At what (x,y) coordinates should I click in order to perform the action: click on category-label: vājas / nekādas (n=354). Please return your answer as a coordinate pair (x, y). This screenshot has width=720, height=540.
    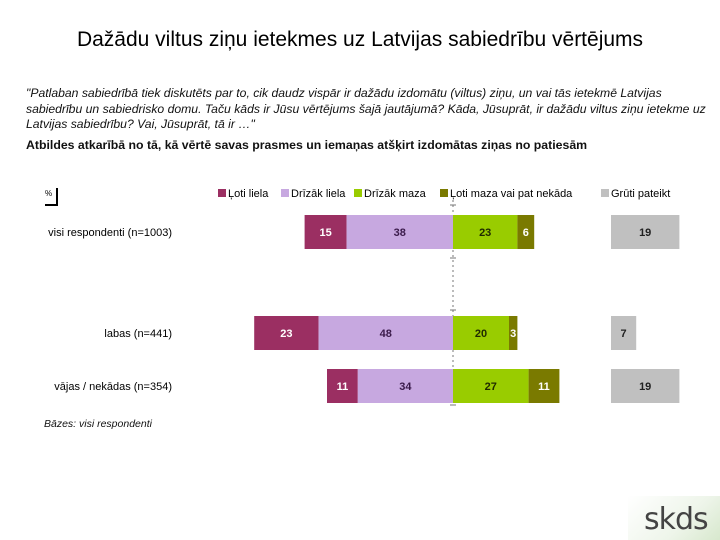
    Looking at the image, I should click on (113, 387).